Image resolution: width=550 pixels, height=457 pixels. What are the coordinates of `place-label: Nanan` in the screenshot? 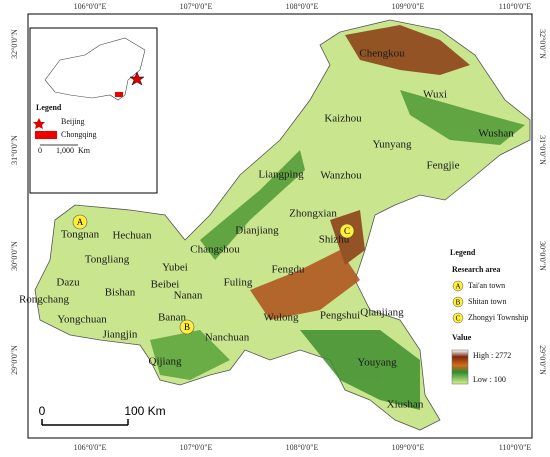 It's located at (188, 296).